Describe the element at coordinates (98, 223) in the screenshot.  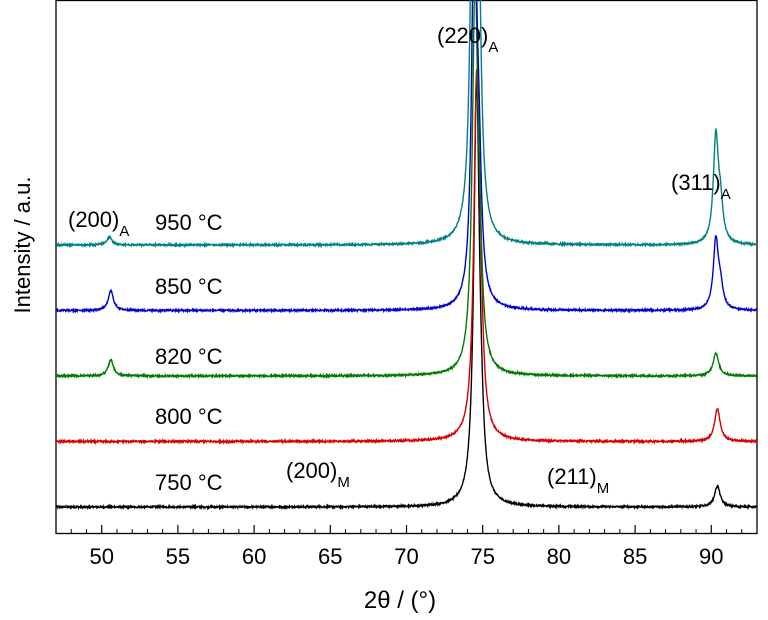
I see `annotation-200a: (200)A` at that location.